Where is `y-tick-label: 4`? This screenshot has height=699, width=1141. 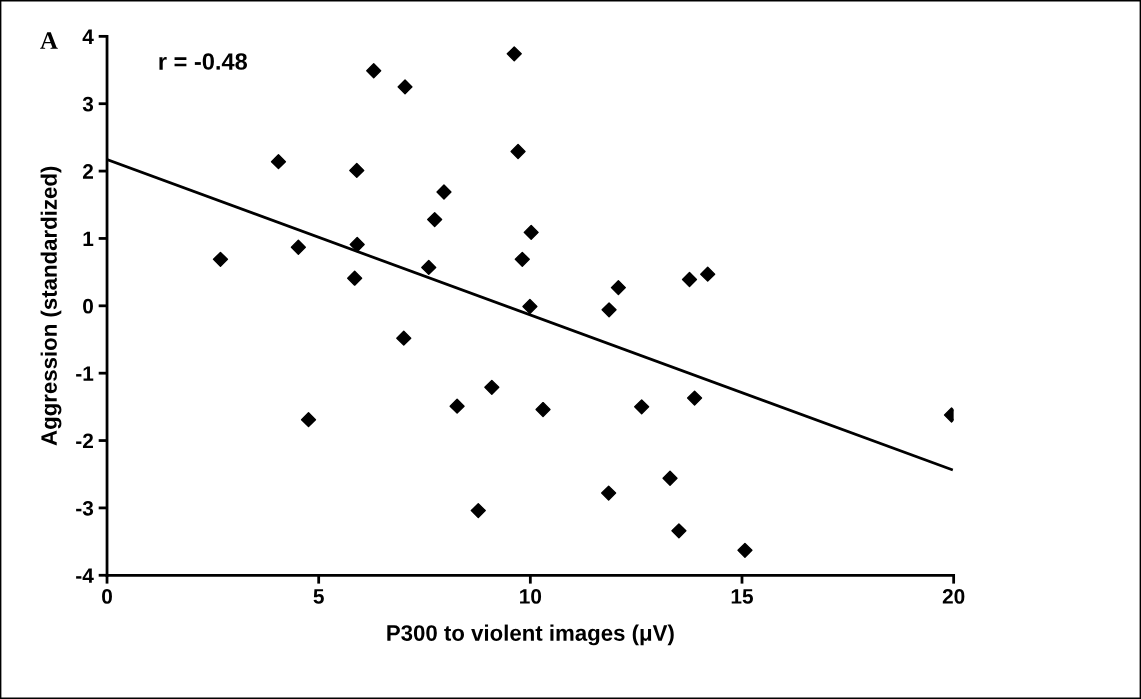 y-tick-label: 4 is located at coordinates (88, 36).